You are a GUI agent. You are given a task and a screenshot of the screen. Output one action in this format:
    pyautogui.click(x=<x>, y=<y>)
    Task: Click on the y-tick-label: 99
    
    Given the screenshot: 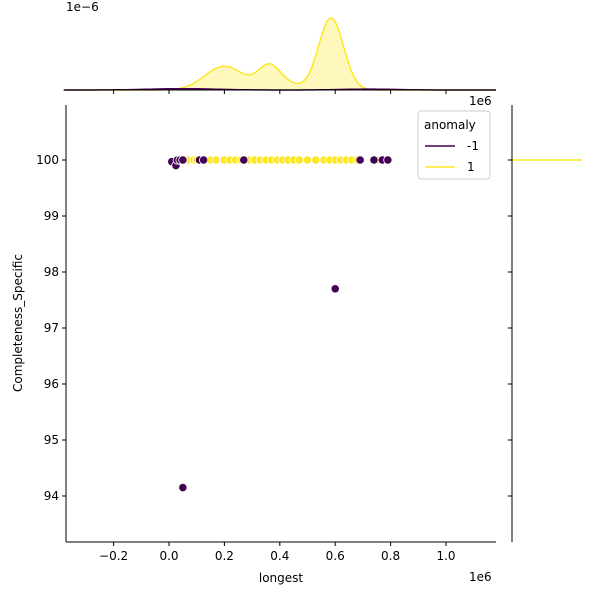 What is the action you would take?
    pyautogui.click(x=51, y=216)
    